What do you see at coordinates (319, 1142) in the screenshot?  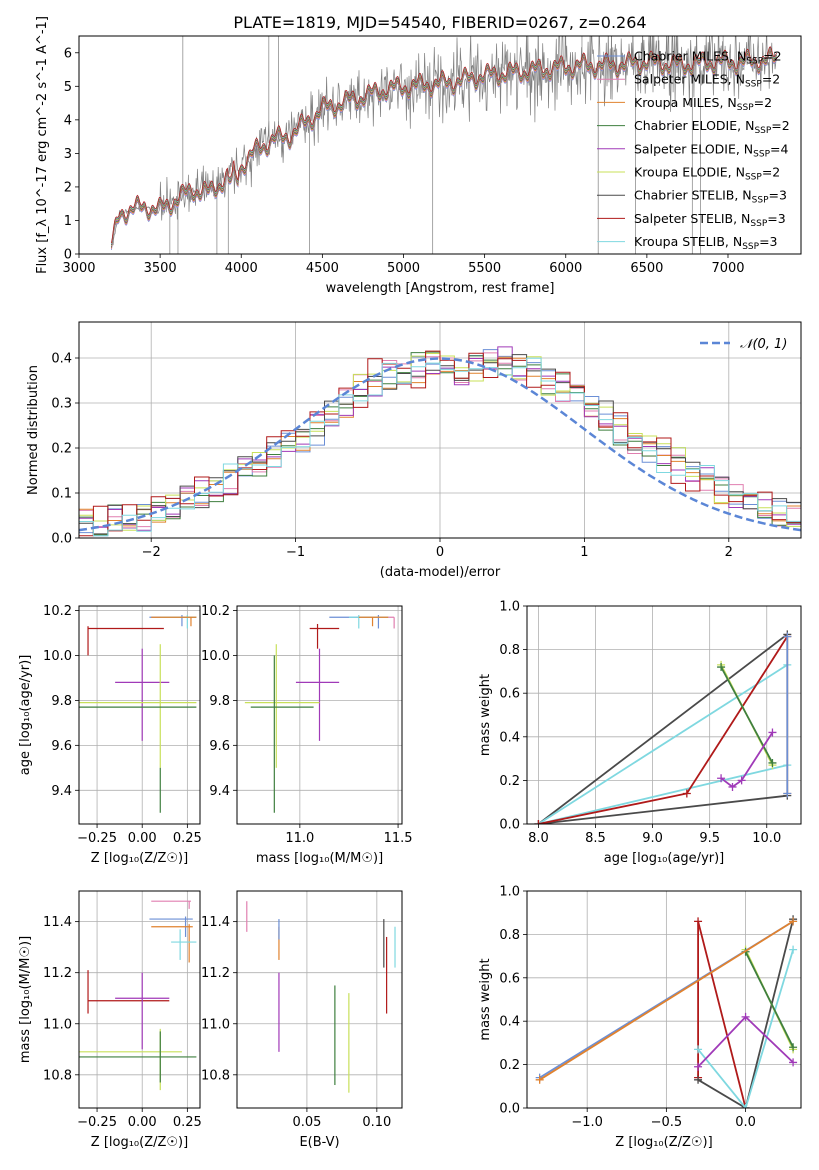 I see `x-axis-label: E(B-V)` at bounding box center [319, 1142].